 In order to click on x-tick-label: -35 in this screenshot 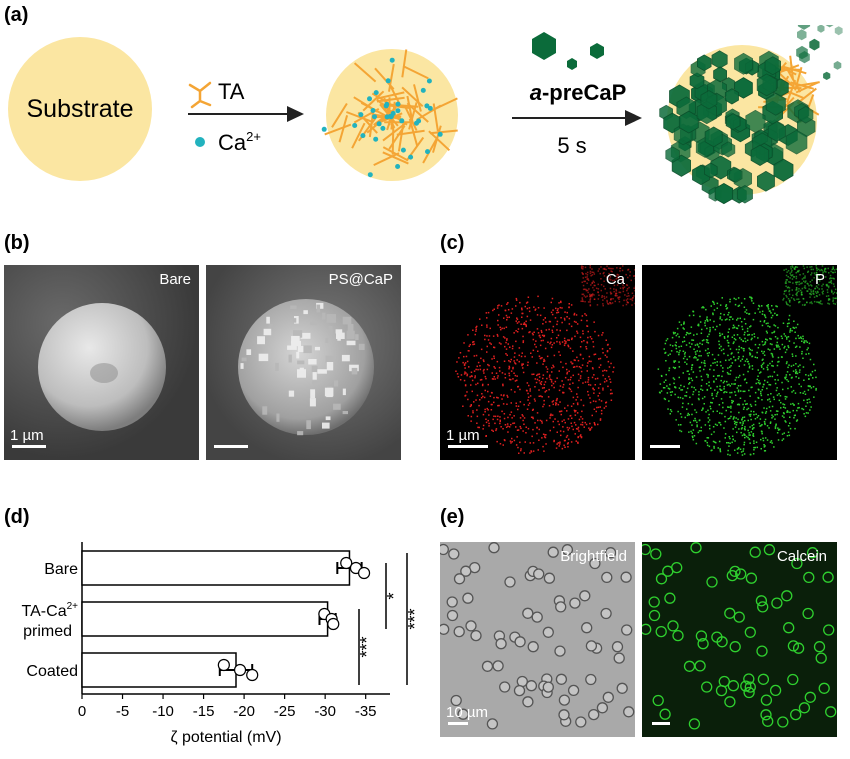, I will do `click(366, 711)`.